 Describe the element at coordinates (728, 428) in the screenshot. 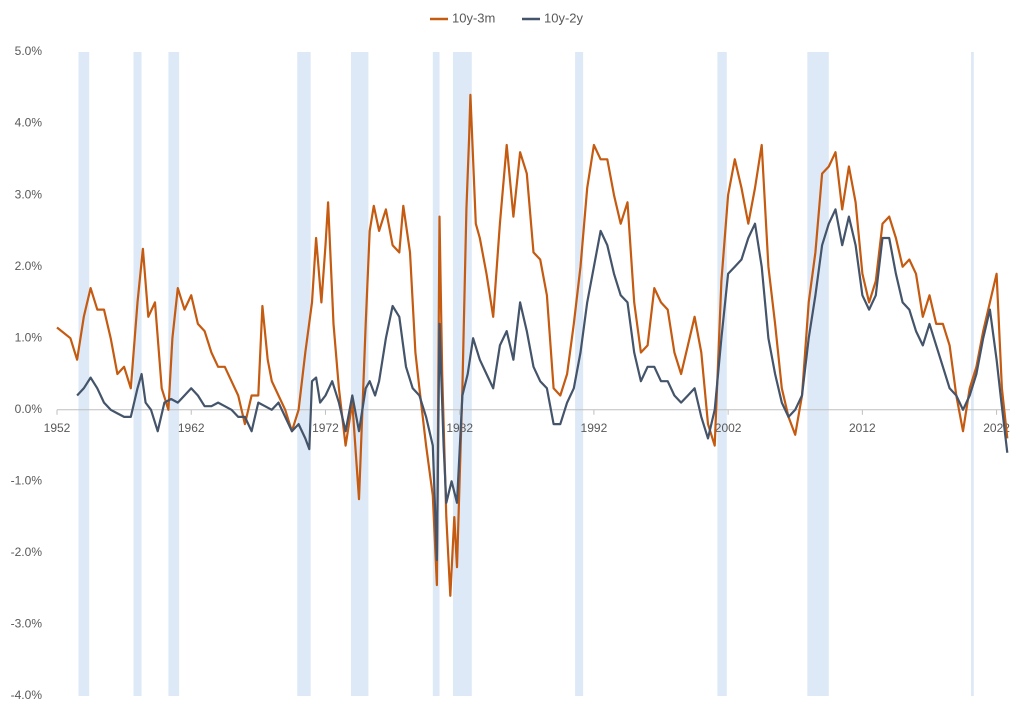

I see `x-tick-label: 2002` at that location.